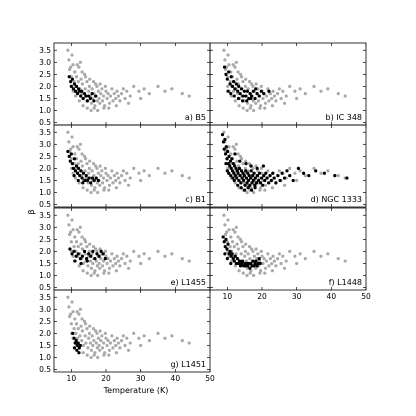 This screenshot has width=416, height=416. What do you see at coordinates (195, 117) in the screenshot?
I see `panel-label: a) B5` at bounding box center [195, 117].